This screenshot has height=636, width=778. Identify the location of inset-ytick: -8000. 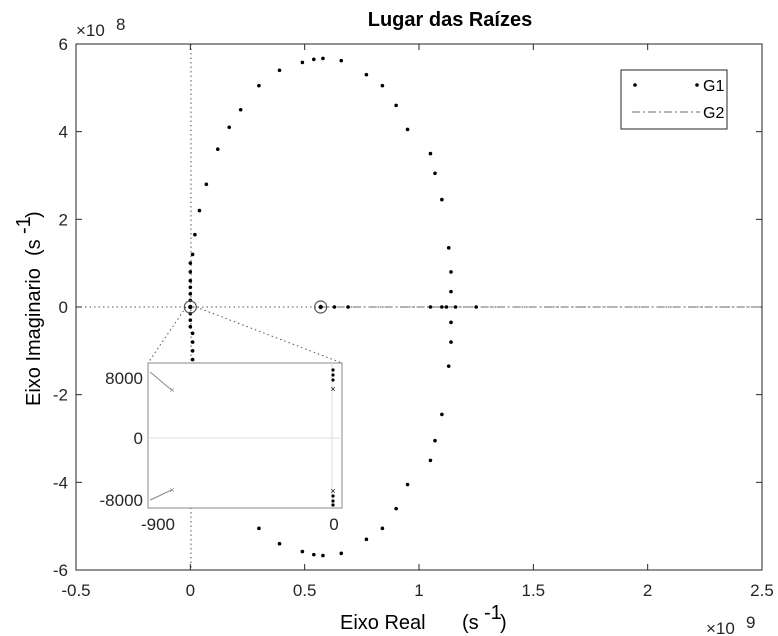
(121, 500).